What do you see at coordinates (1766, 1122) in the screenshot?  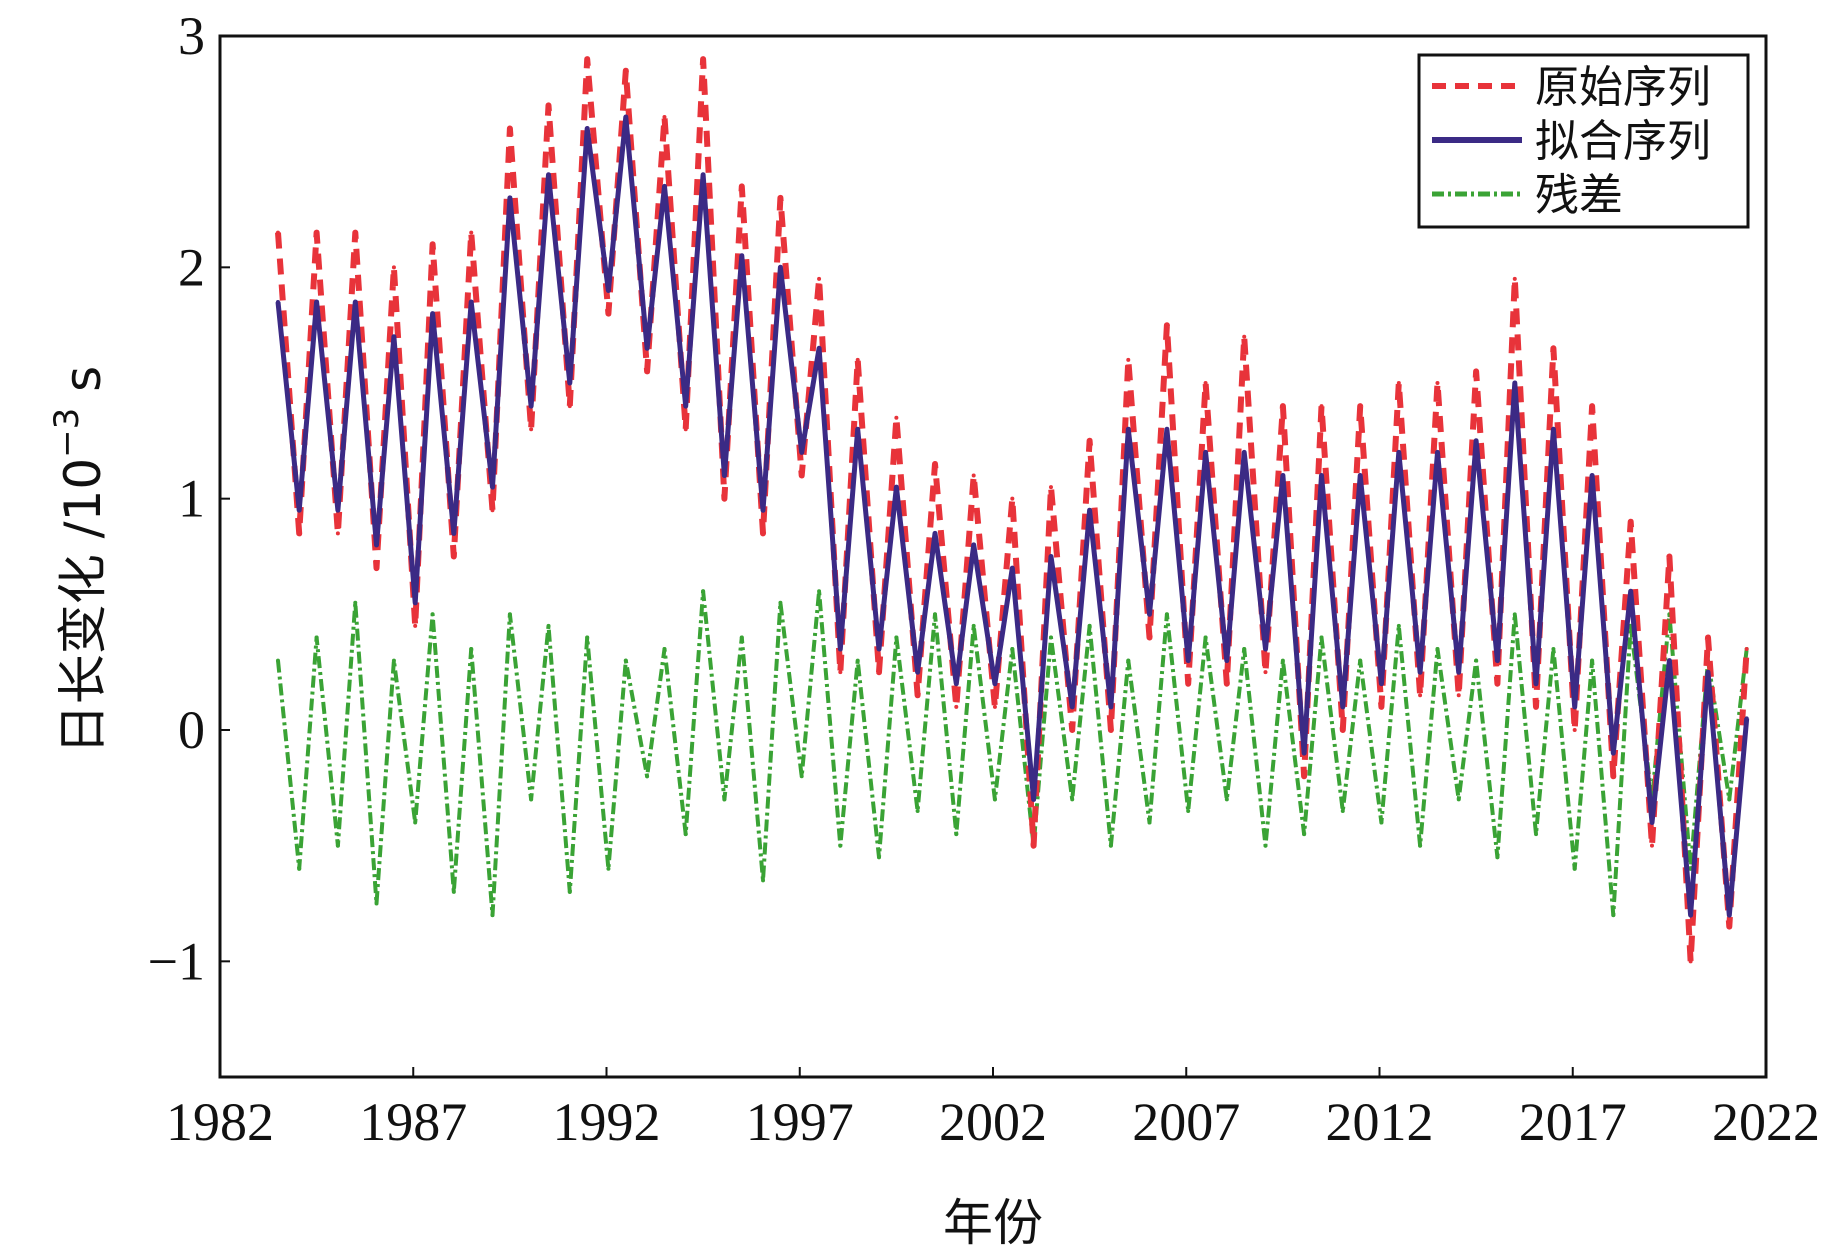 I see `x-tick-label: 2022` at bounding box center [1766, 1122].